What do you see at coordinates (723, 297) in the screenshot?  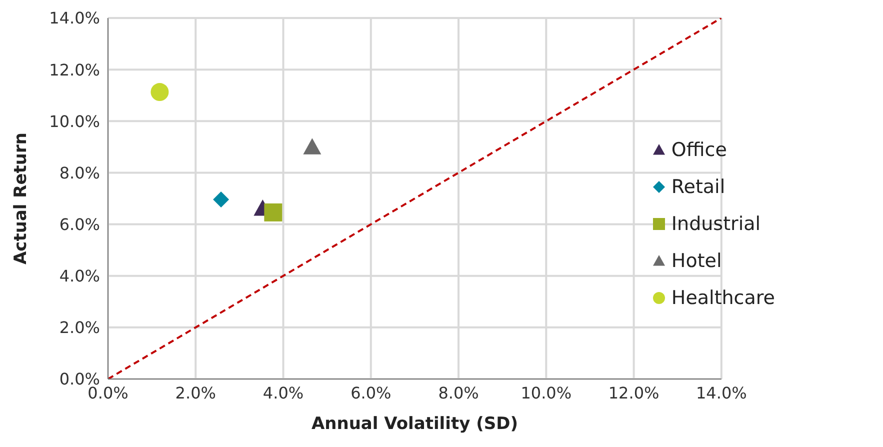 I see `legend-label: Healthcare` at bounding box center [723, 297].